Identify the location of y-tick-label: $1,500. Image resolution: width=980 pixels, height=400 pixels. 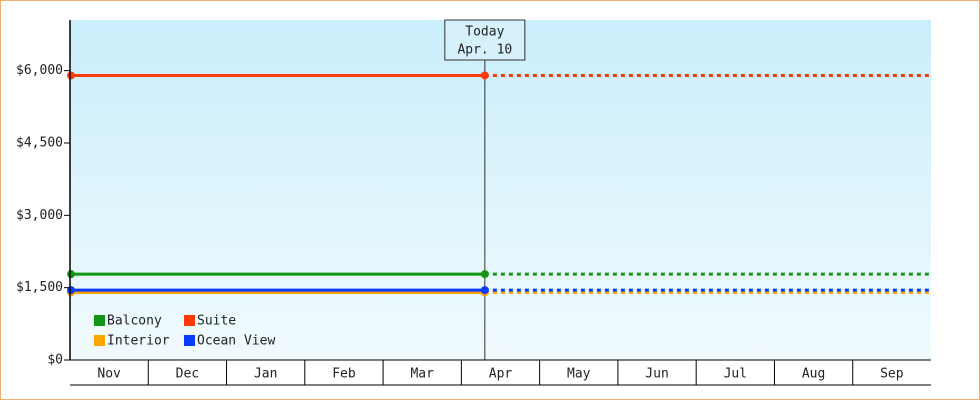
(39, 287).